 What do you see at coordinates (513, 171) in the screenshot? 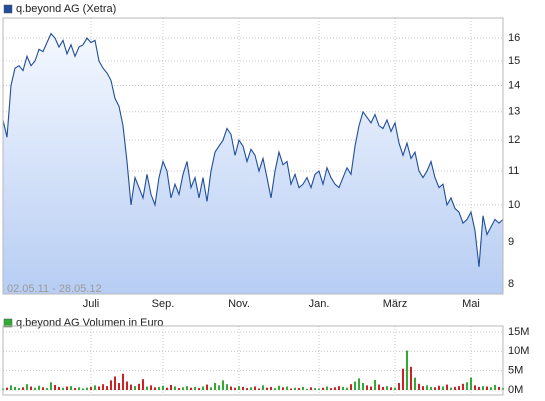
I see `y-tick-label: 11` at bounding box center [513, 171].